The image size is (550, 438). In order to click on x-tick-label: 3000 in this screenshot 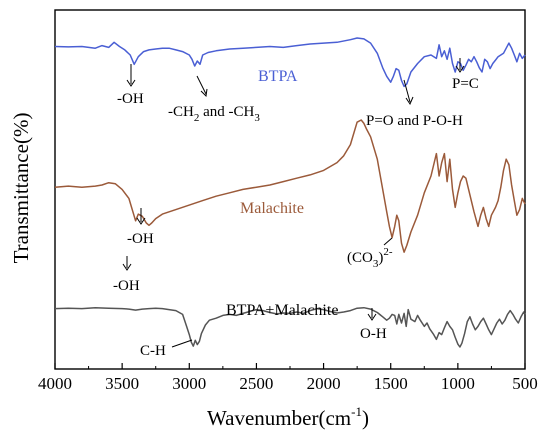, I will do `click(189, 383)`.